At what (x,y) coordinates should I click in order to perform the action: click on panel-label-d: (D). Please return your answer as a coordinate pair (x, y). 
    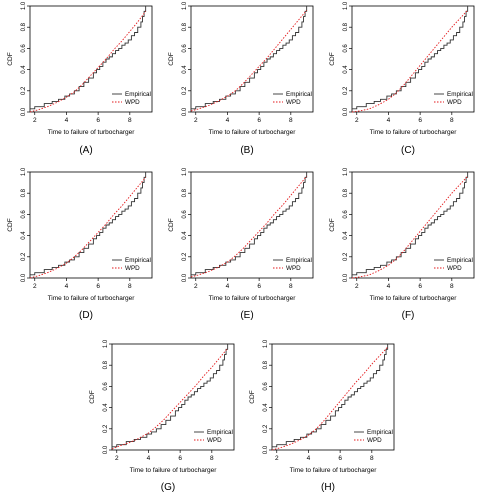
    Looking at the image, I should click on (86, 315).